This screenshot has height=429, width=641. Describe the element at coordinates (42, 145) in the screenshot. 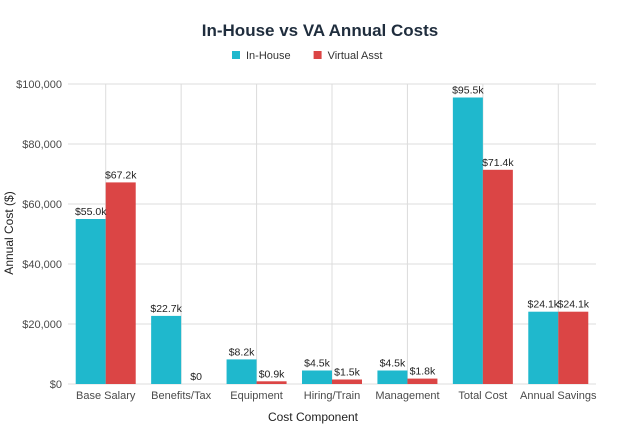

I see `y-tick-label: $80,000` at that location.